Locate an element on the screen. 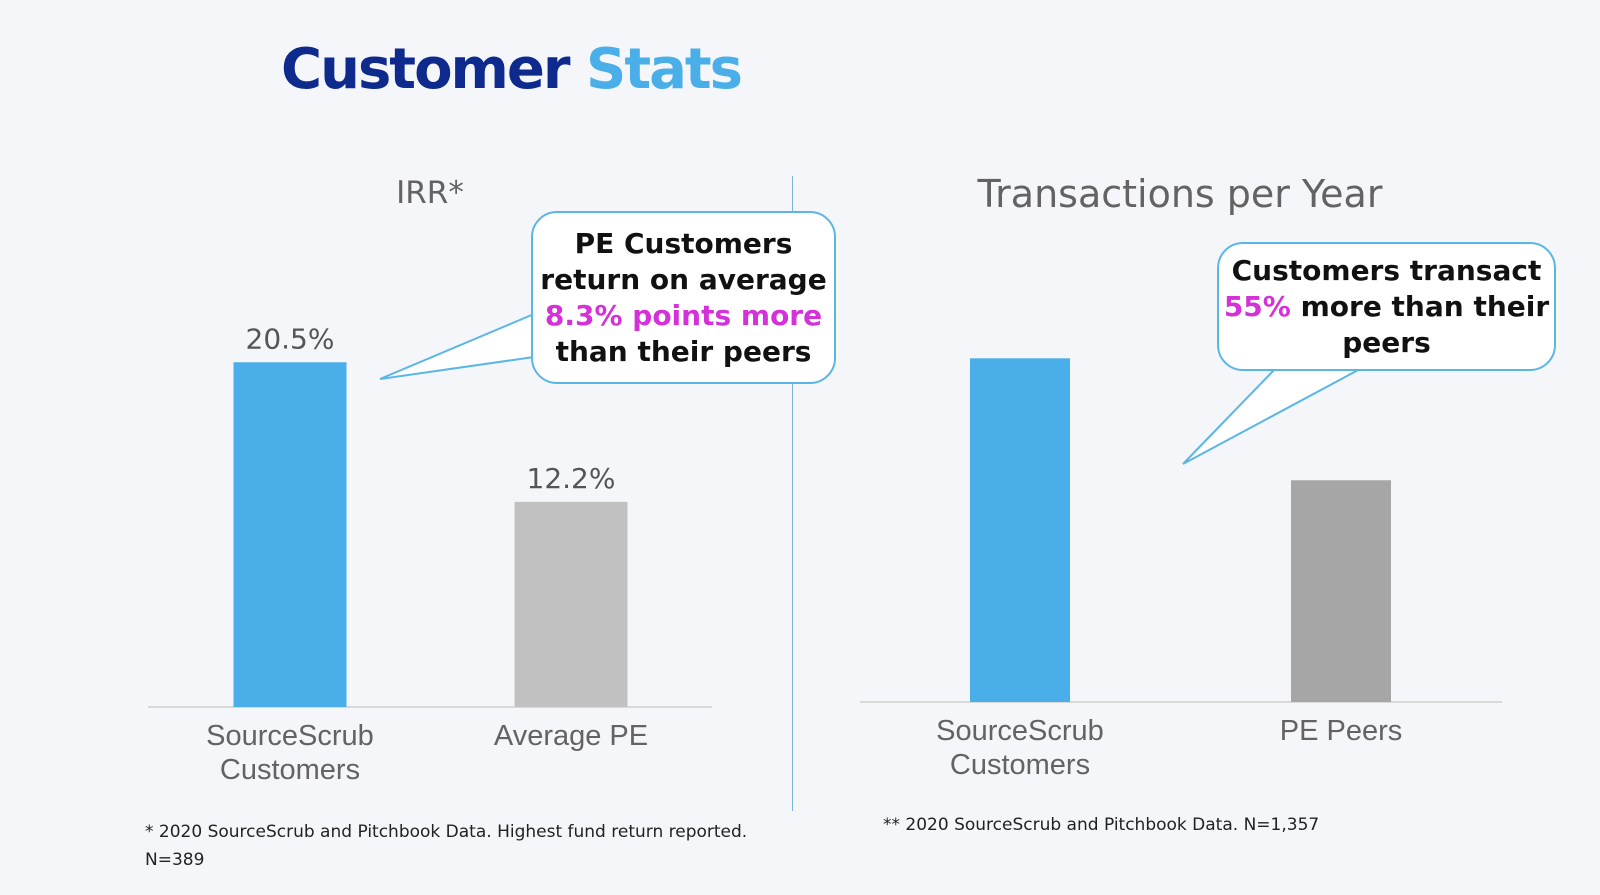 Image resolution: width=1600 pixels, height=895 pixels. irr-callout-highlight: 8.3% points more is located at coordinates (683, 315).